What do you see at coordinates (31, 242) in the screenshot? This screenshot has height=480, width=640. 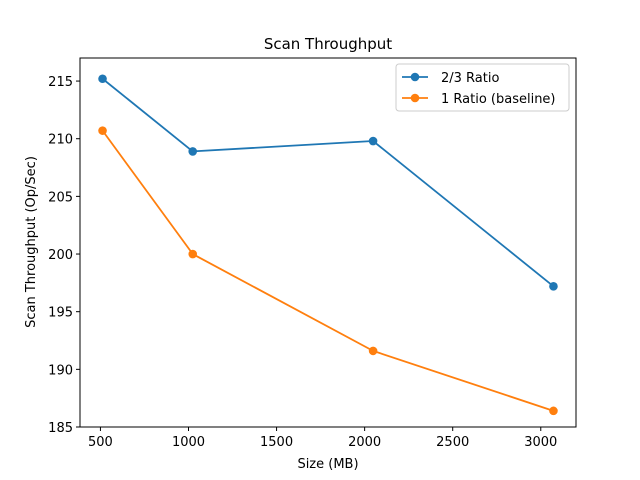 I see `y-axis-label: Scan Throughput (Op/Sec)` at bounding box center [31, 242].